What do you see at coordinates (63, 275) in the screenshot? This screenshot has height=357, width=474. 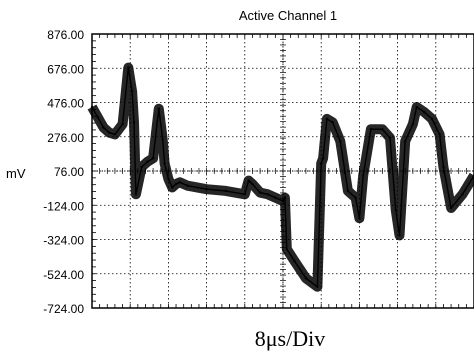 I see `y-tick-label: -524.00` at bounding box center [63, 275].